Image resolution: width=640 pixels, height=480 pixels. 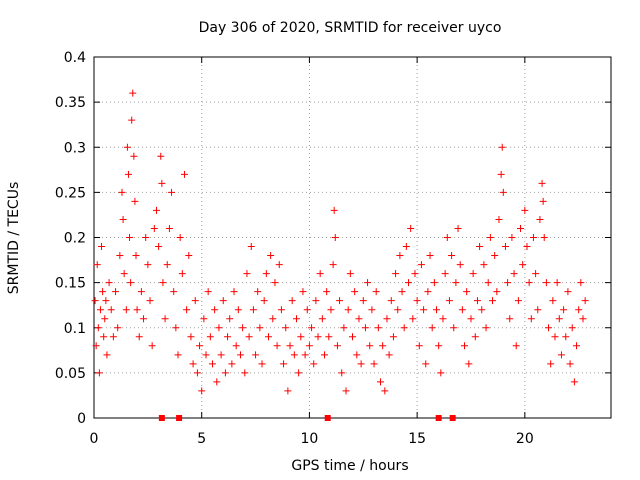 What do you see at coordinates (81, 419) in the screenshot?
I see `y-tick-label: 0` at bounding box center [81, 419].